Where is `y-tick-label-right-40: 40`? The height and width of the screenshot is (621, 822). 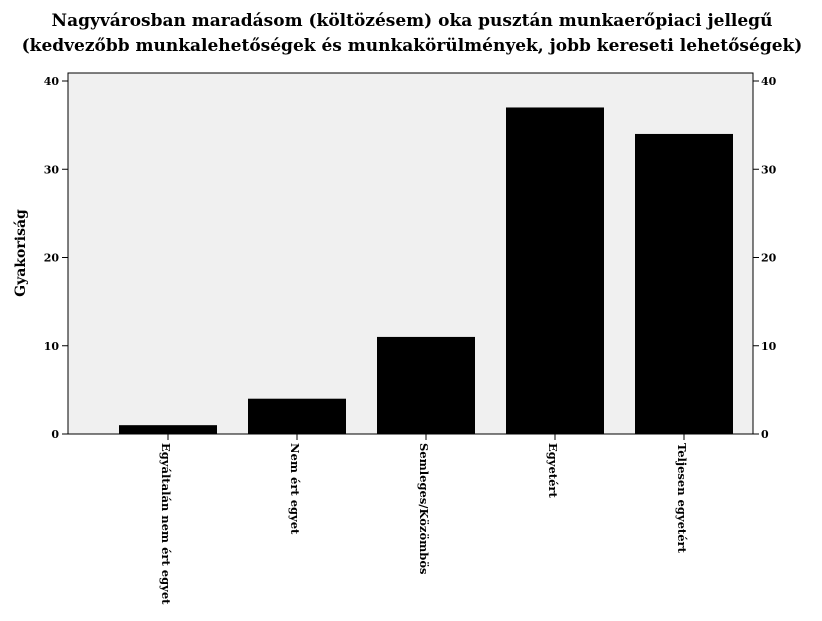
y-tick-label-right-40: 40 is located at coordinates (769, 81).